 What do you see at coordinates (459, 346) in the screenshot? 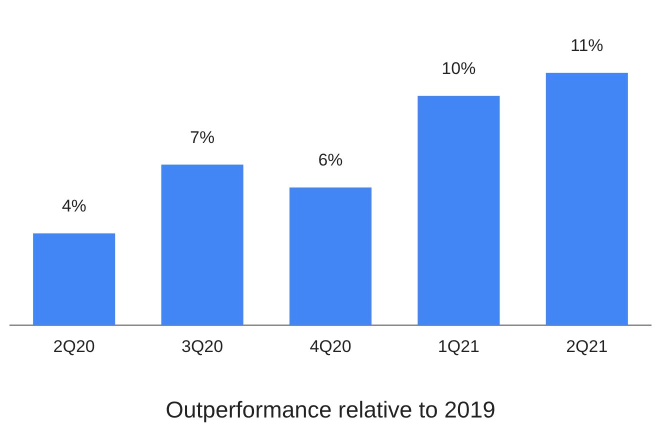
I see `x-tick-label: 1Q21` at bounding box center [459, 346].